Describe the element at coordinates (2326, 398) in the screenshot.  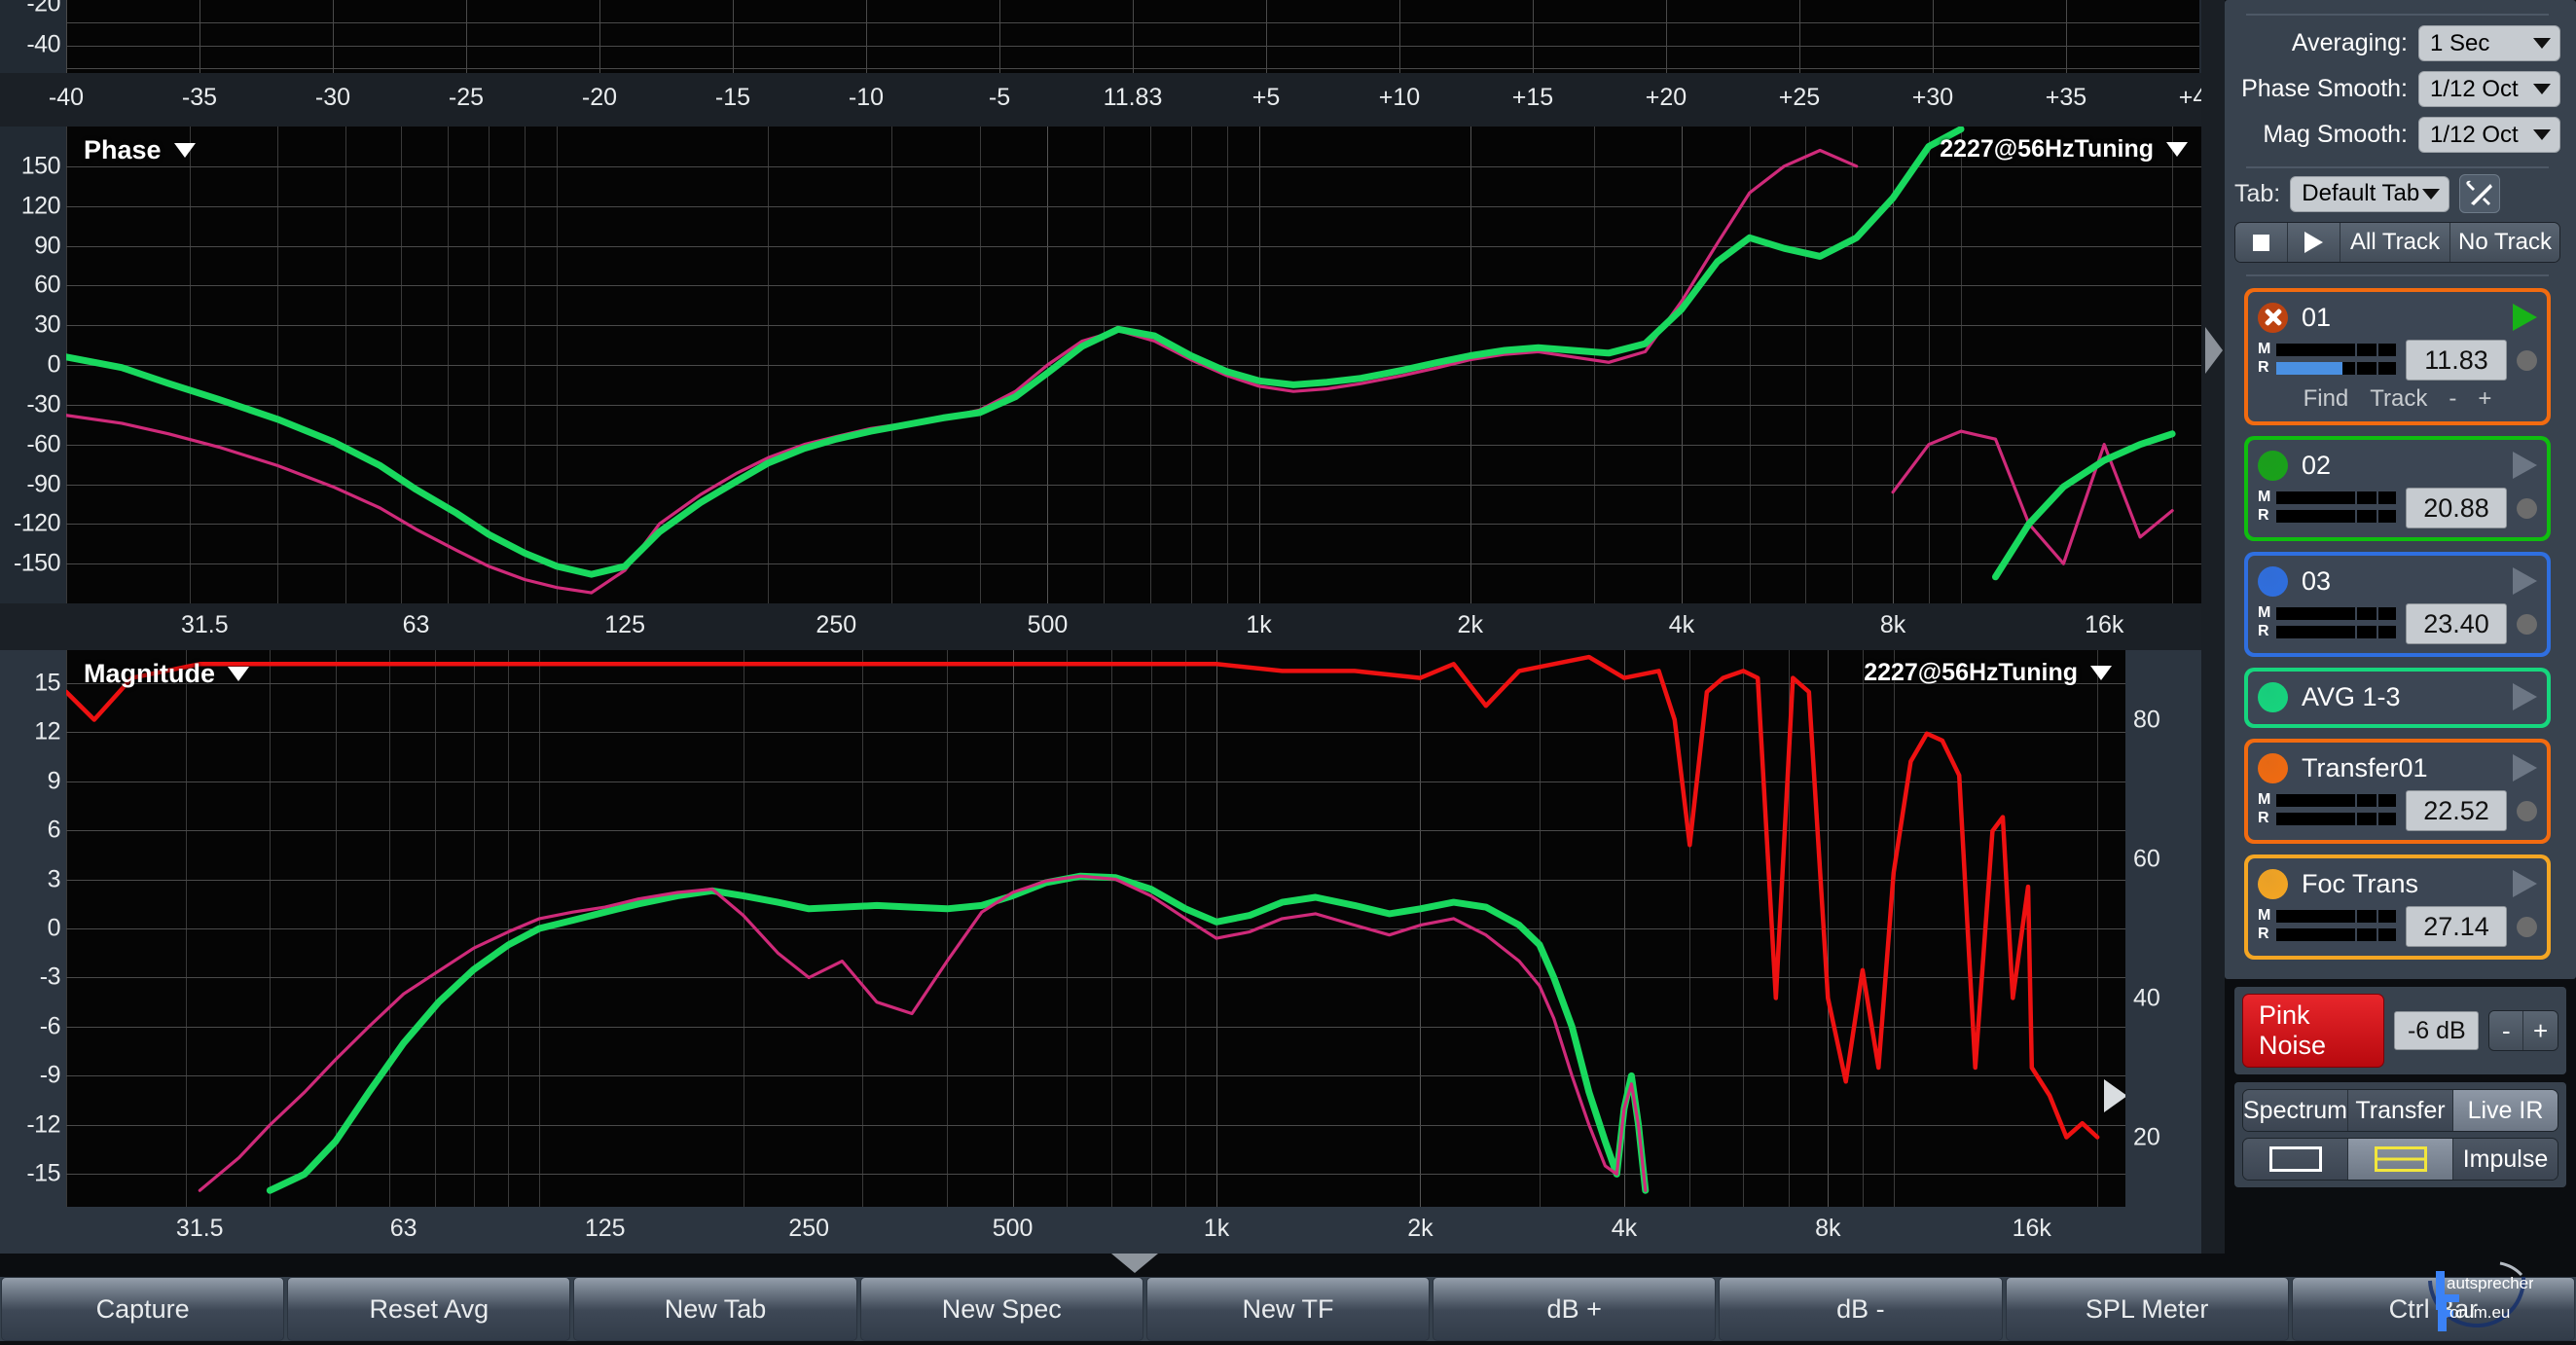
I see `find-button: Find` at that location.